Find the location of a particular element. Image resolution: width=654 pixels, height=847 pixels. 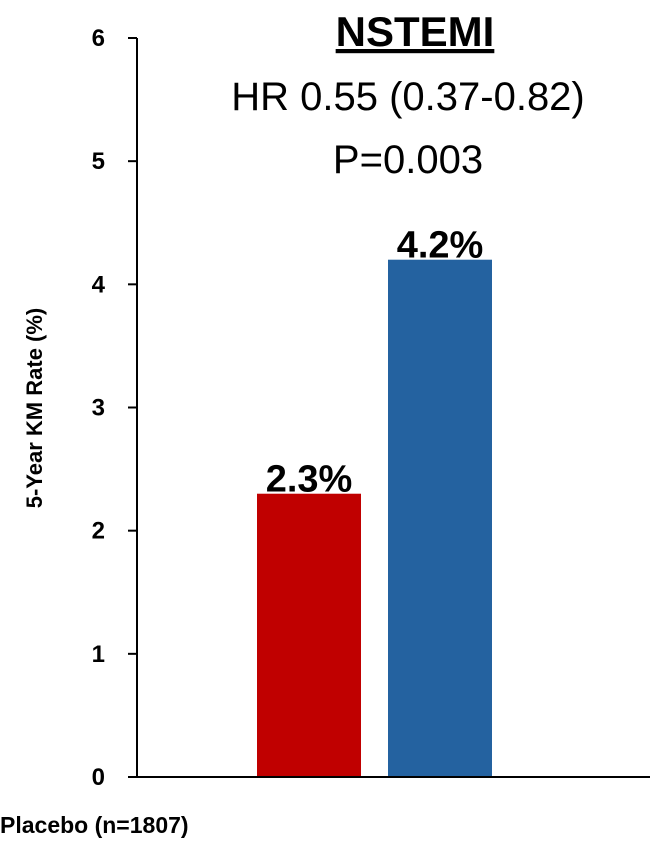

y-axis-ticks: 0 1 2 3 4 5 6 is located at coordinates (114, 408).